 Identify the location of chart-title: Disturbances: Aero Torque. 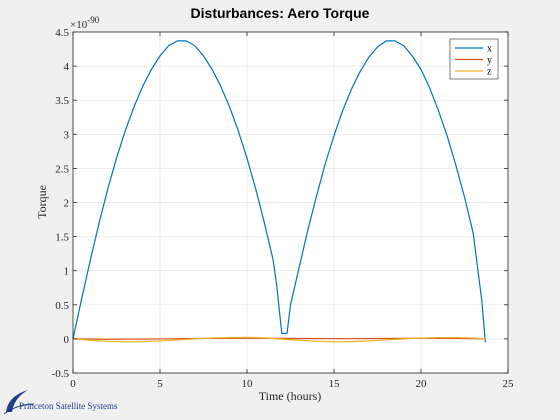
(280, 13).